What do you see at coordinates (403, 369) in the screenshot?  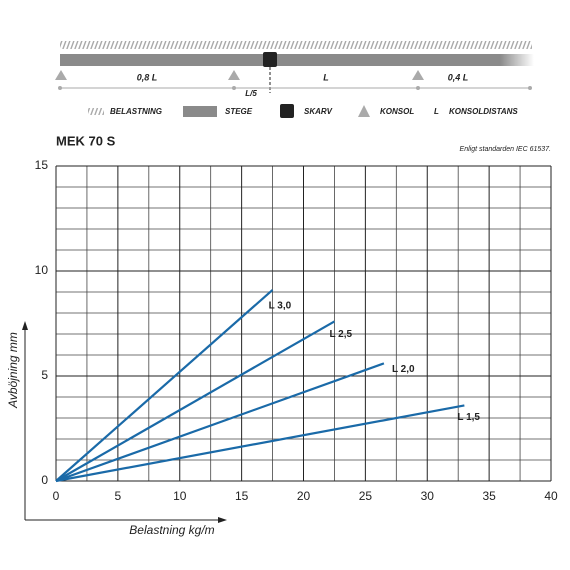 I see `series-label: L 2,0` at bounding box center [403, 369].